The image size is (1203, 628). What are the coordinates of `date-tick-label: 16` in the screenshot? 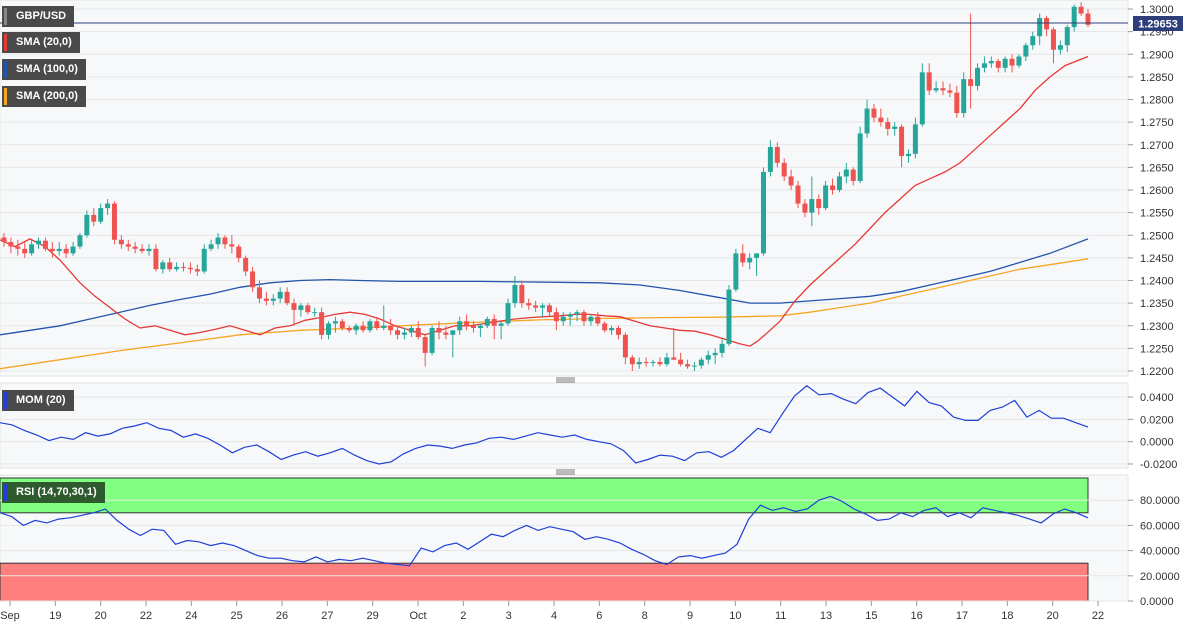 It's located at (917, 616).